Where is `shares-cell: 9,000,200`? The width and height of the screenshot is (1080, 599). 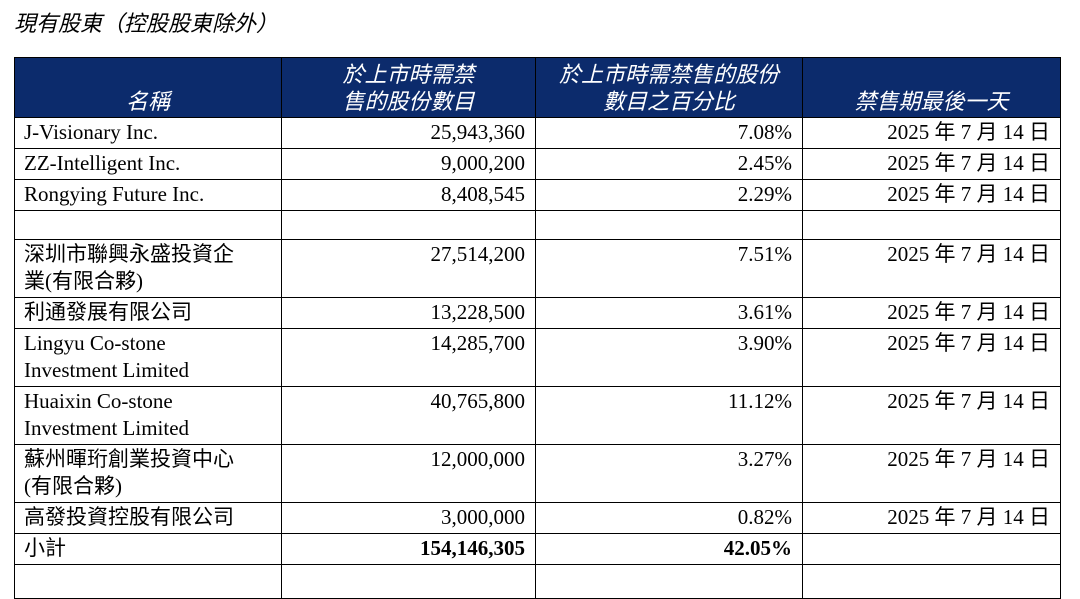 shares-cell: 9,000,200 is located at coordinates (408, 164).